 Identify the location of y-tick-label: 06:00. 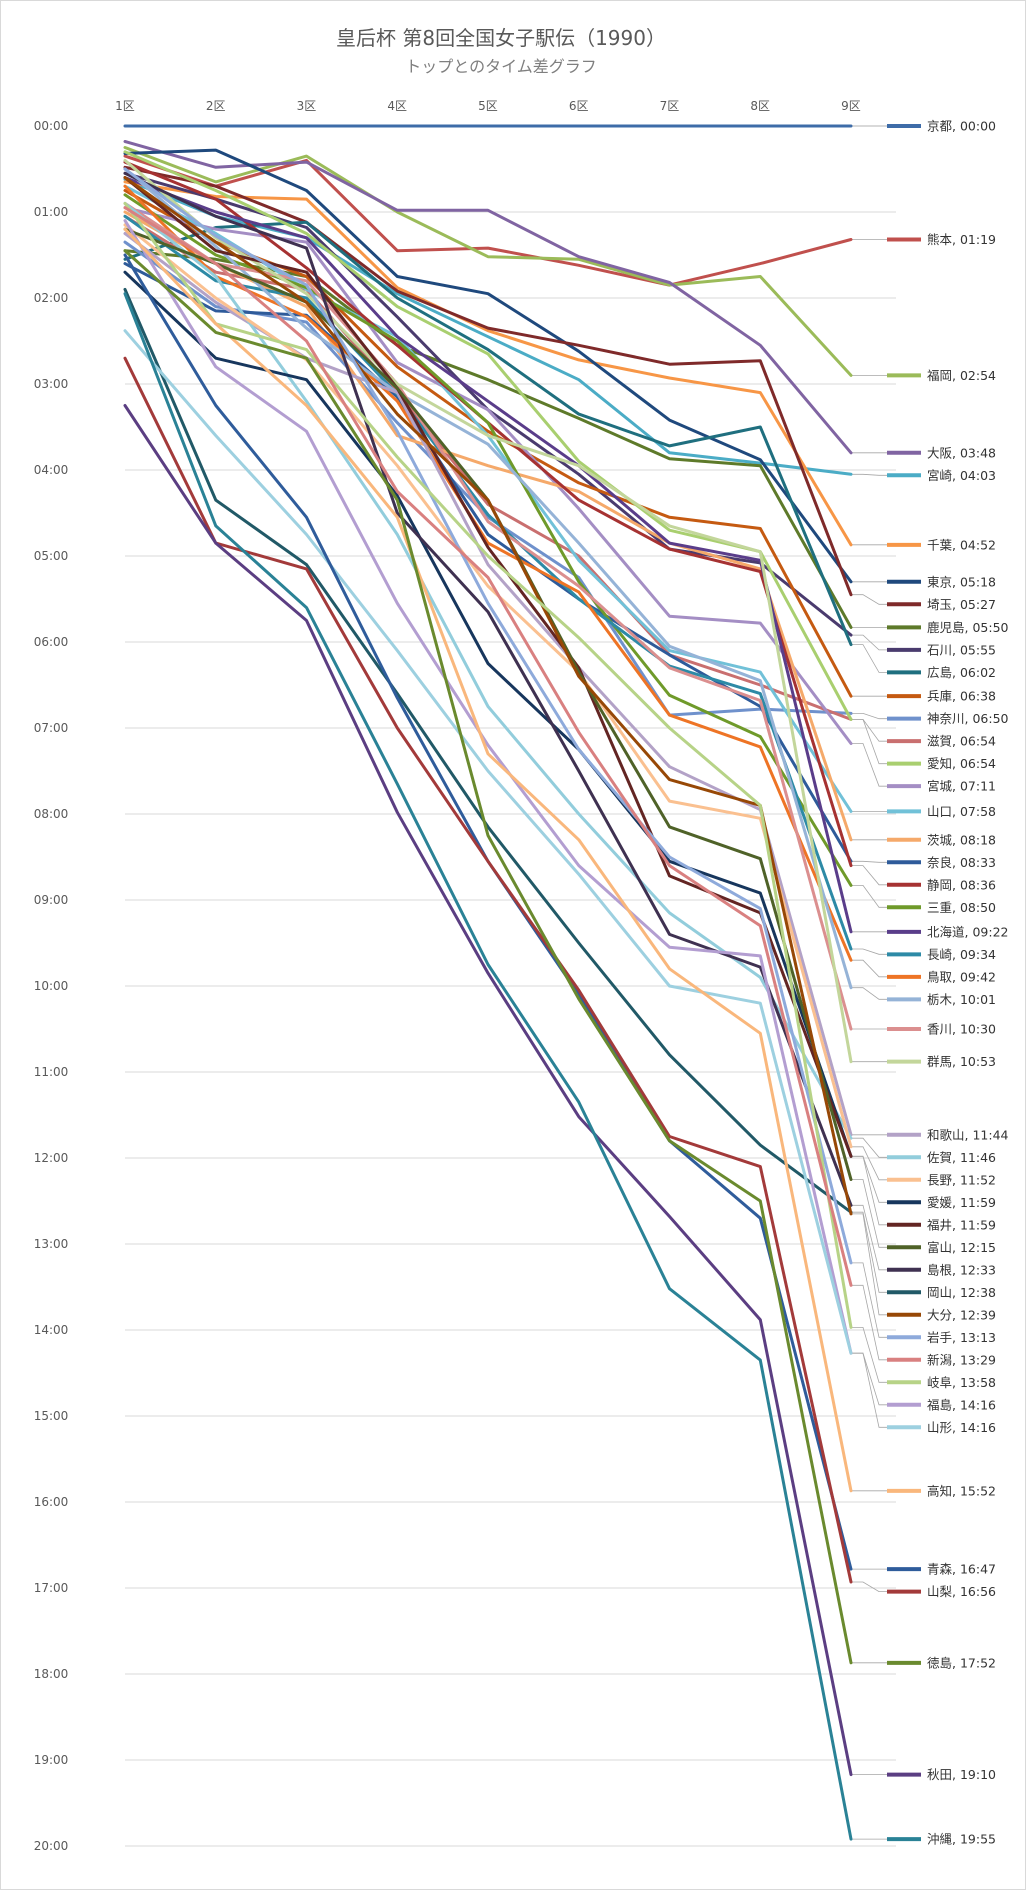
(51, 642).